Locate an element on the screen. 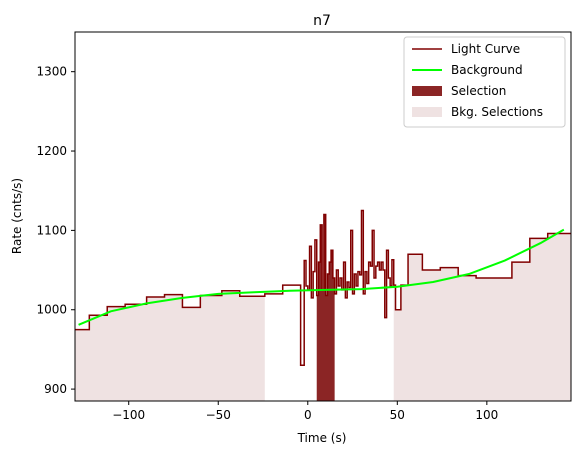 The height and width of the screenshot is (455, 584). x-tick-label: −100 is located at coordinates (128, 415).